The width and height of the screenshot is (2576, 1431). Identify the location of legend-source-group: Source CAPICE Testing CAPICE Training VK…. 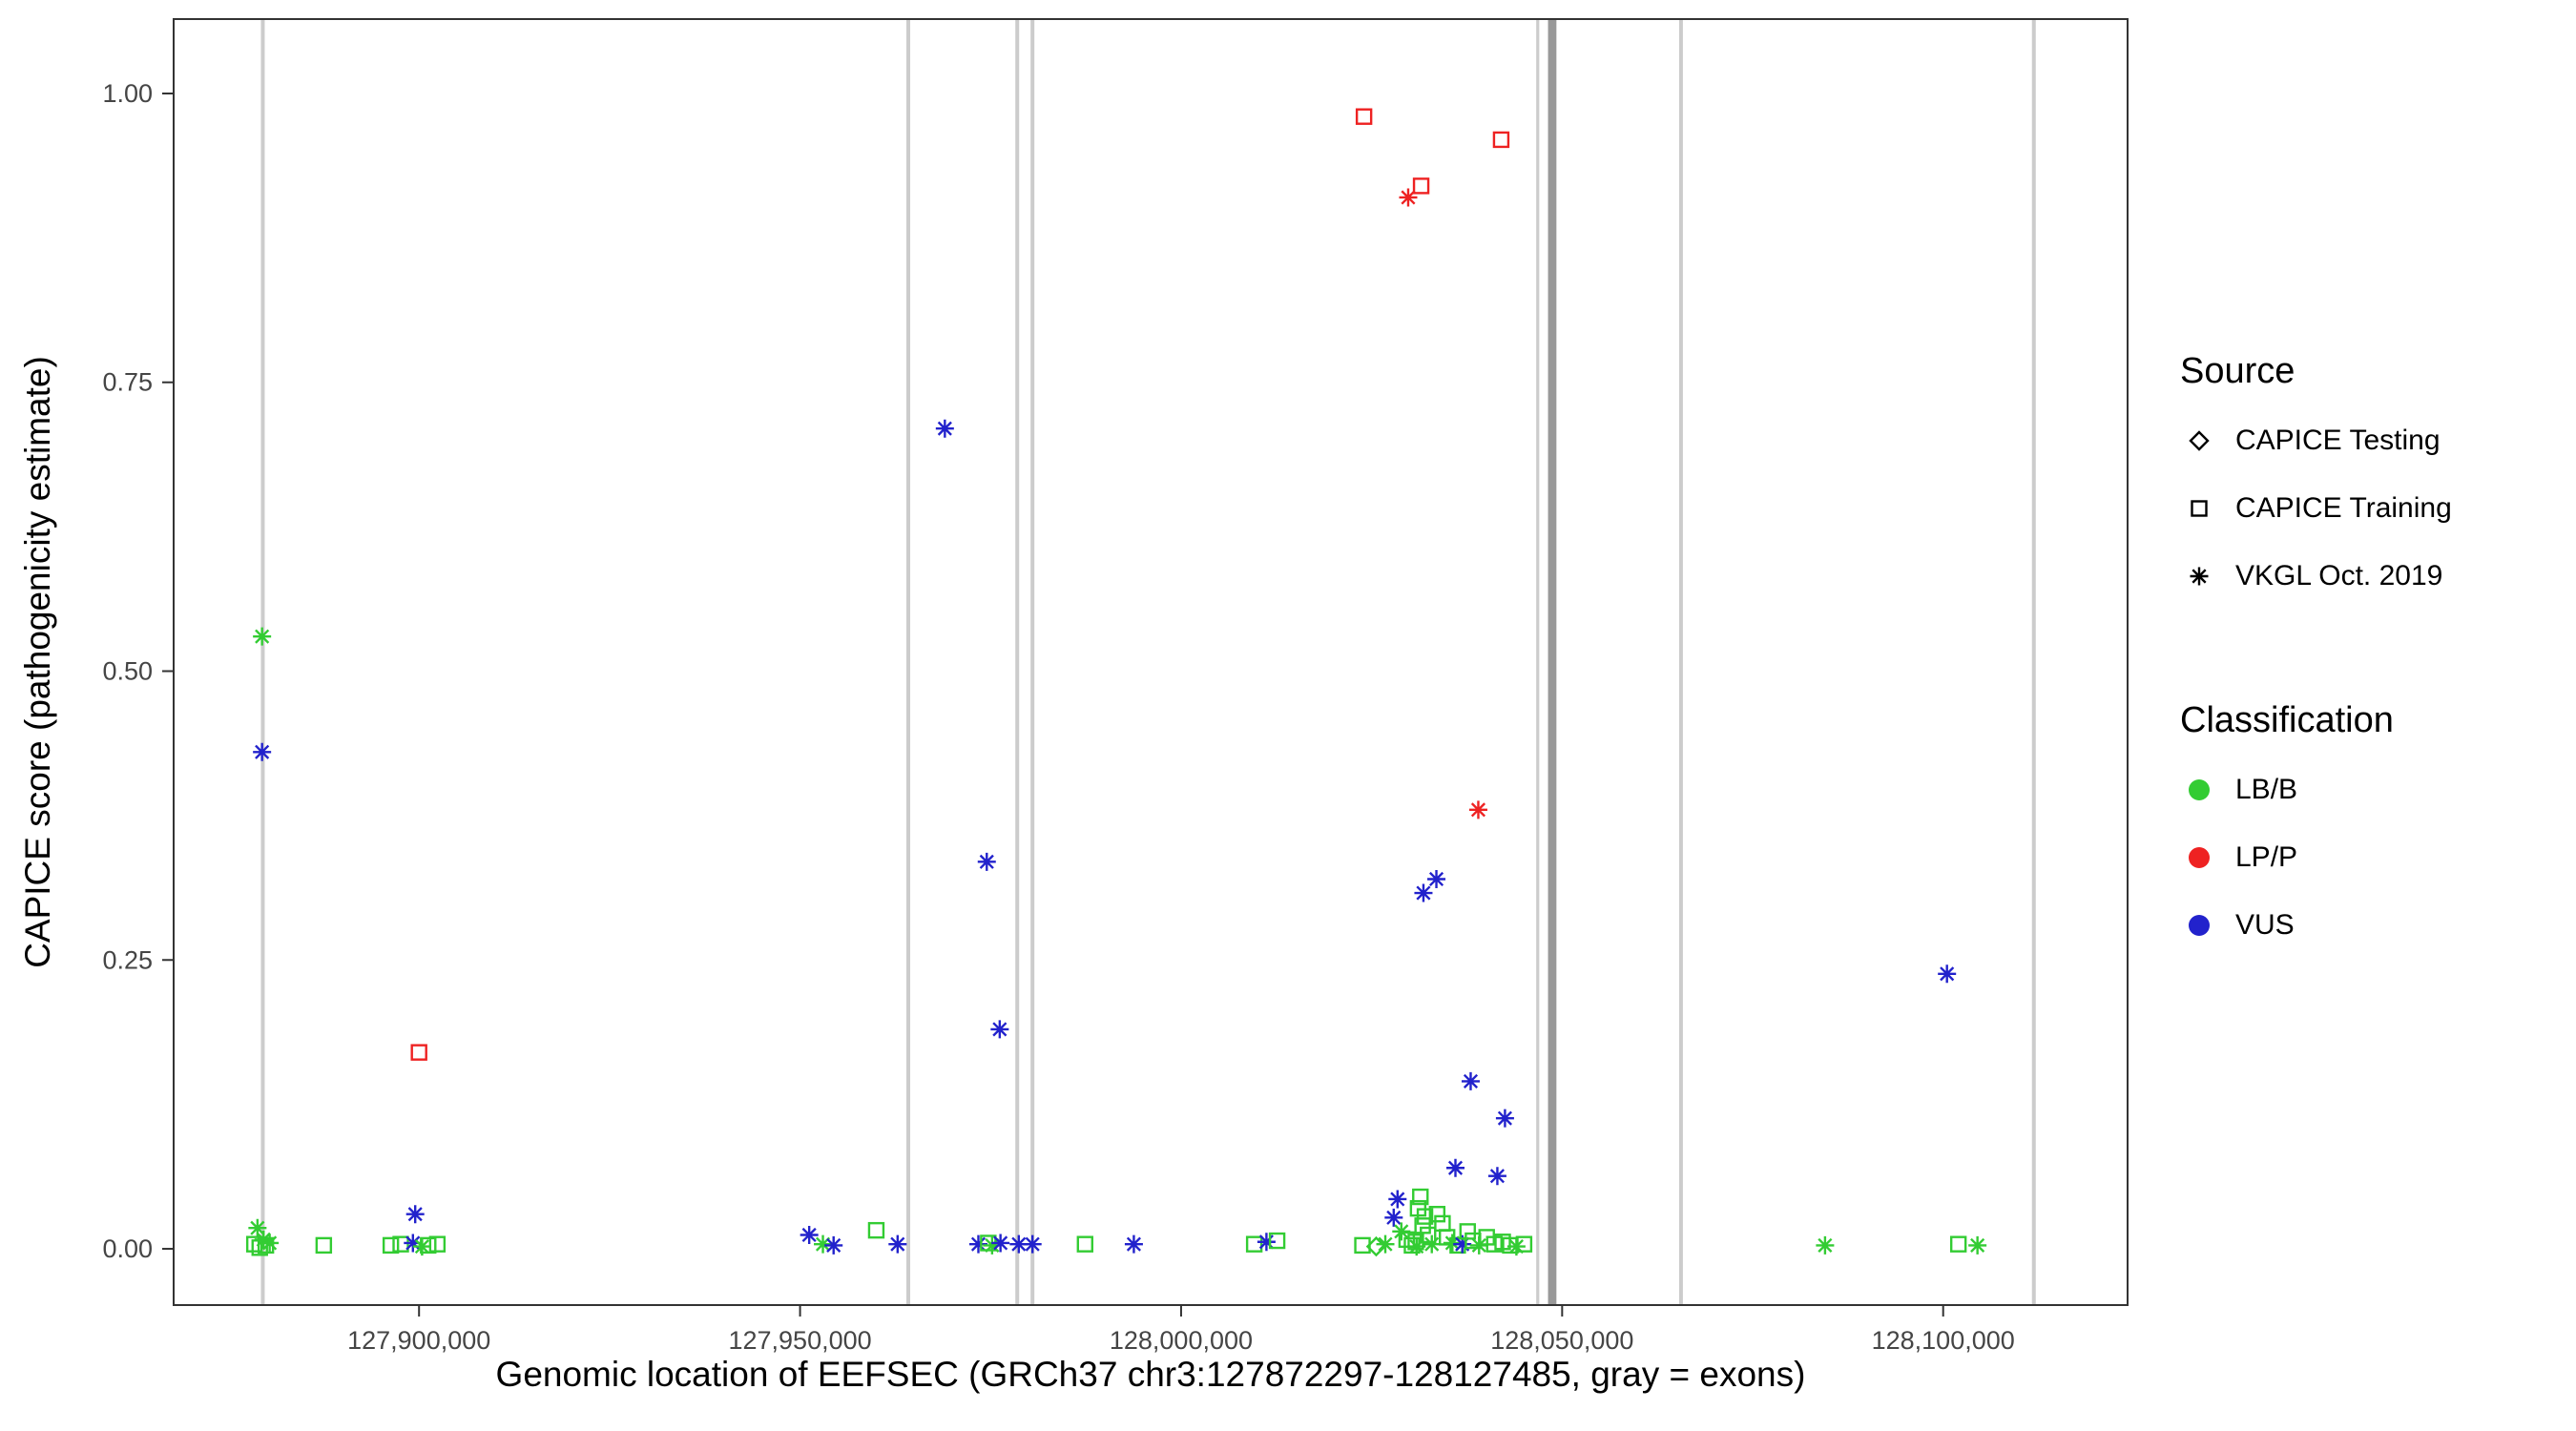
(2316, 475).